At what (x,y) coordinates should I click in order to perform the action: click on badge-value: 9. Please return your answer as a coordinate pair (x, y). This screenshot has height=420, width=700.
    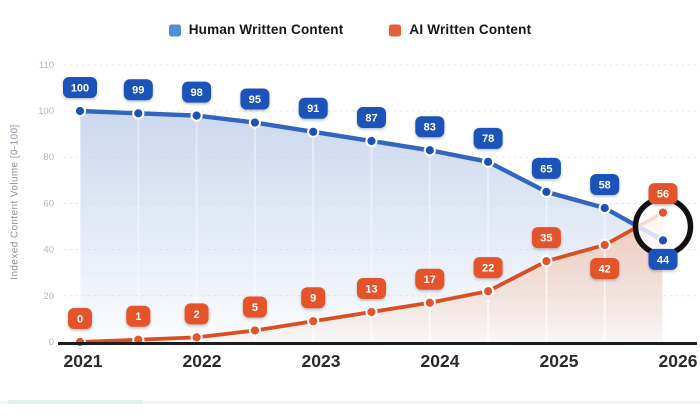
    Looking at the image, I should click on (313, 299).